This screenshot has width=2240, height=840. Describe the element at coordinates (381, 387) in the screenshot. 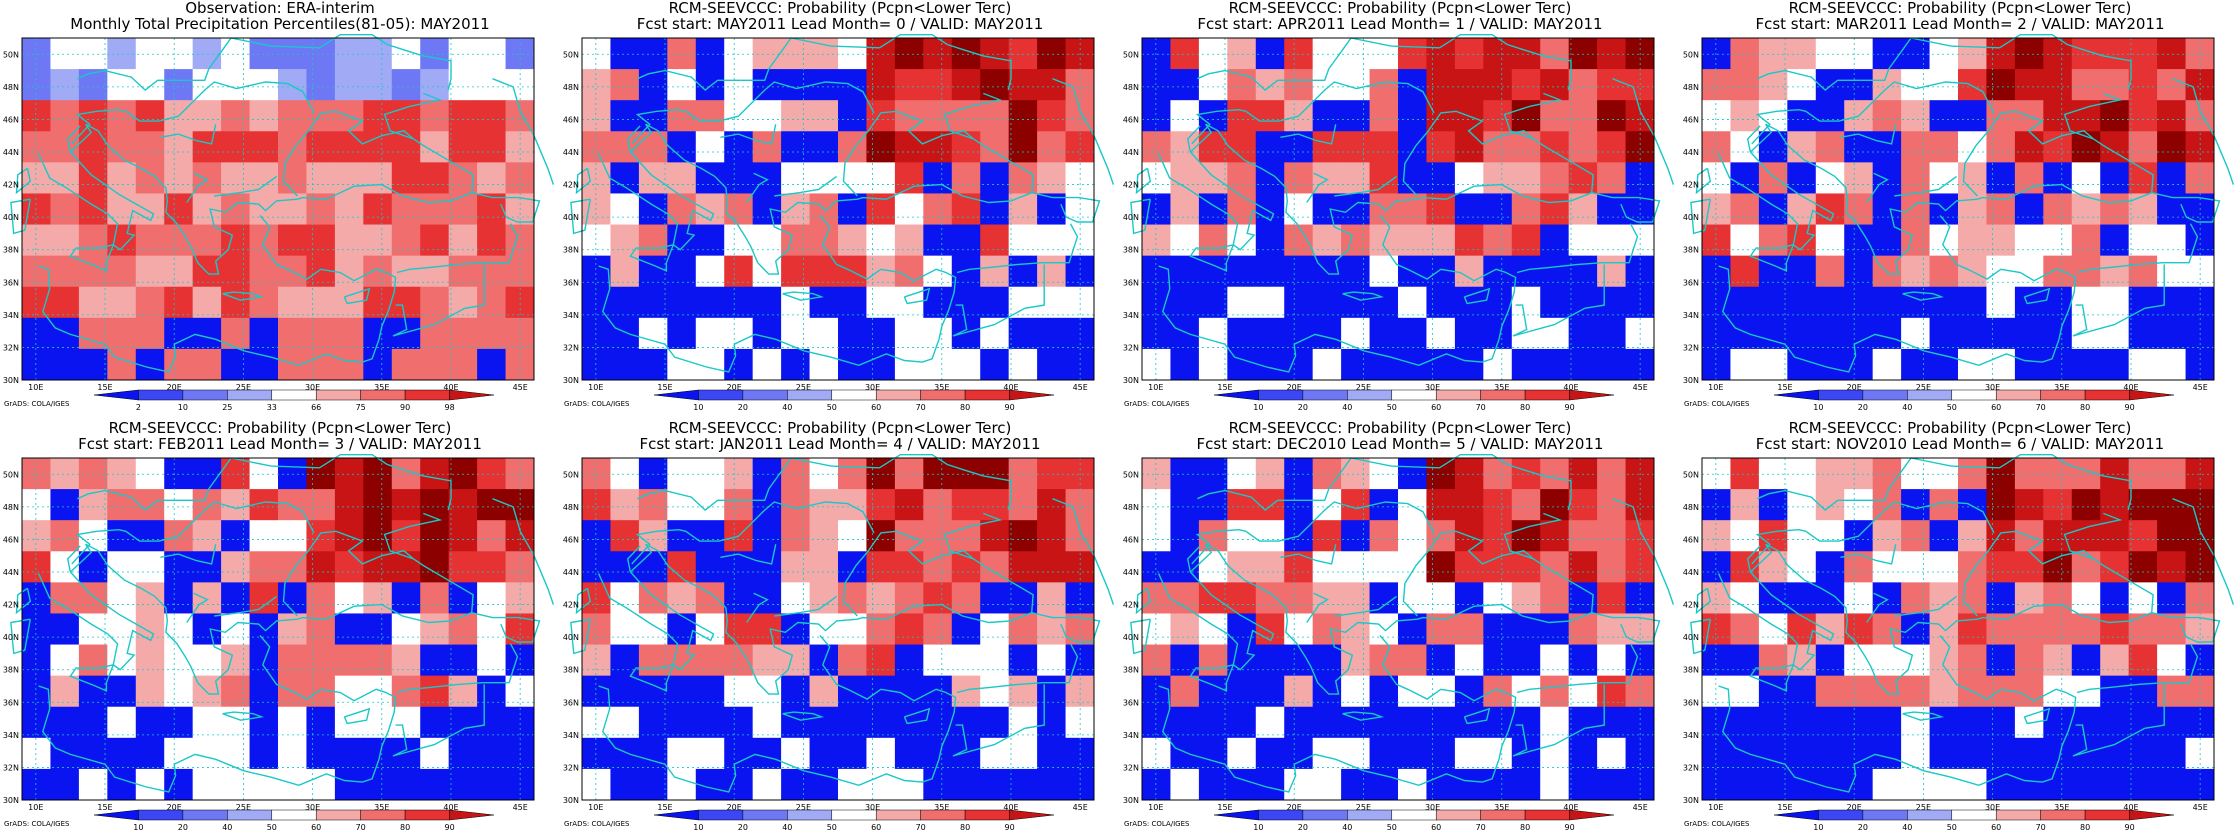

I see `lon-label: 35E` at that location.